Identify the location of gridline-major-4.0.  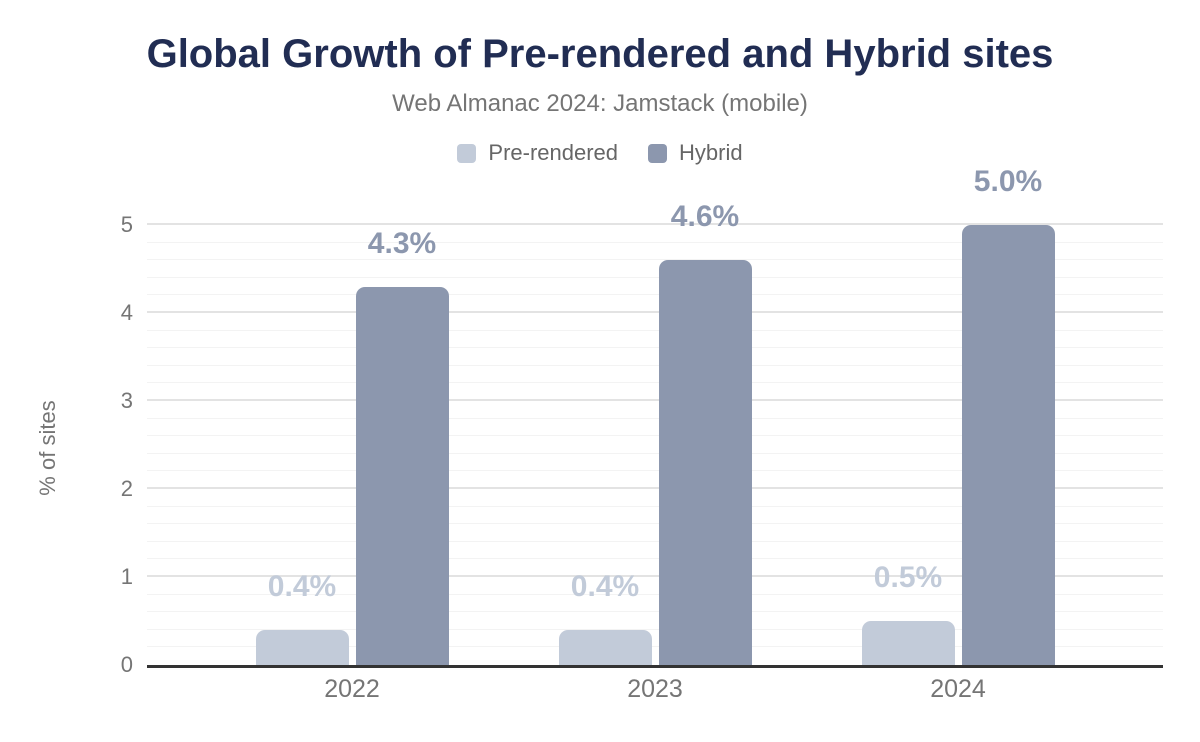
(655, 312).